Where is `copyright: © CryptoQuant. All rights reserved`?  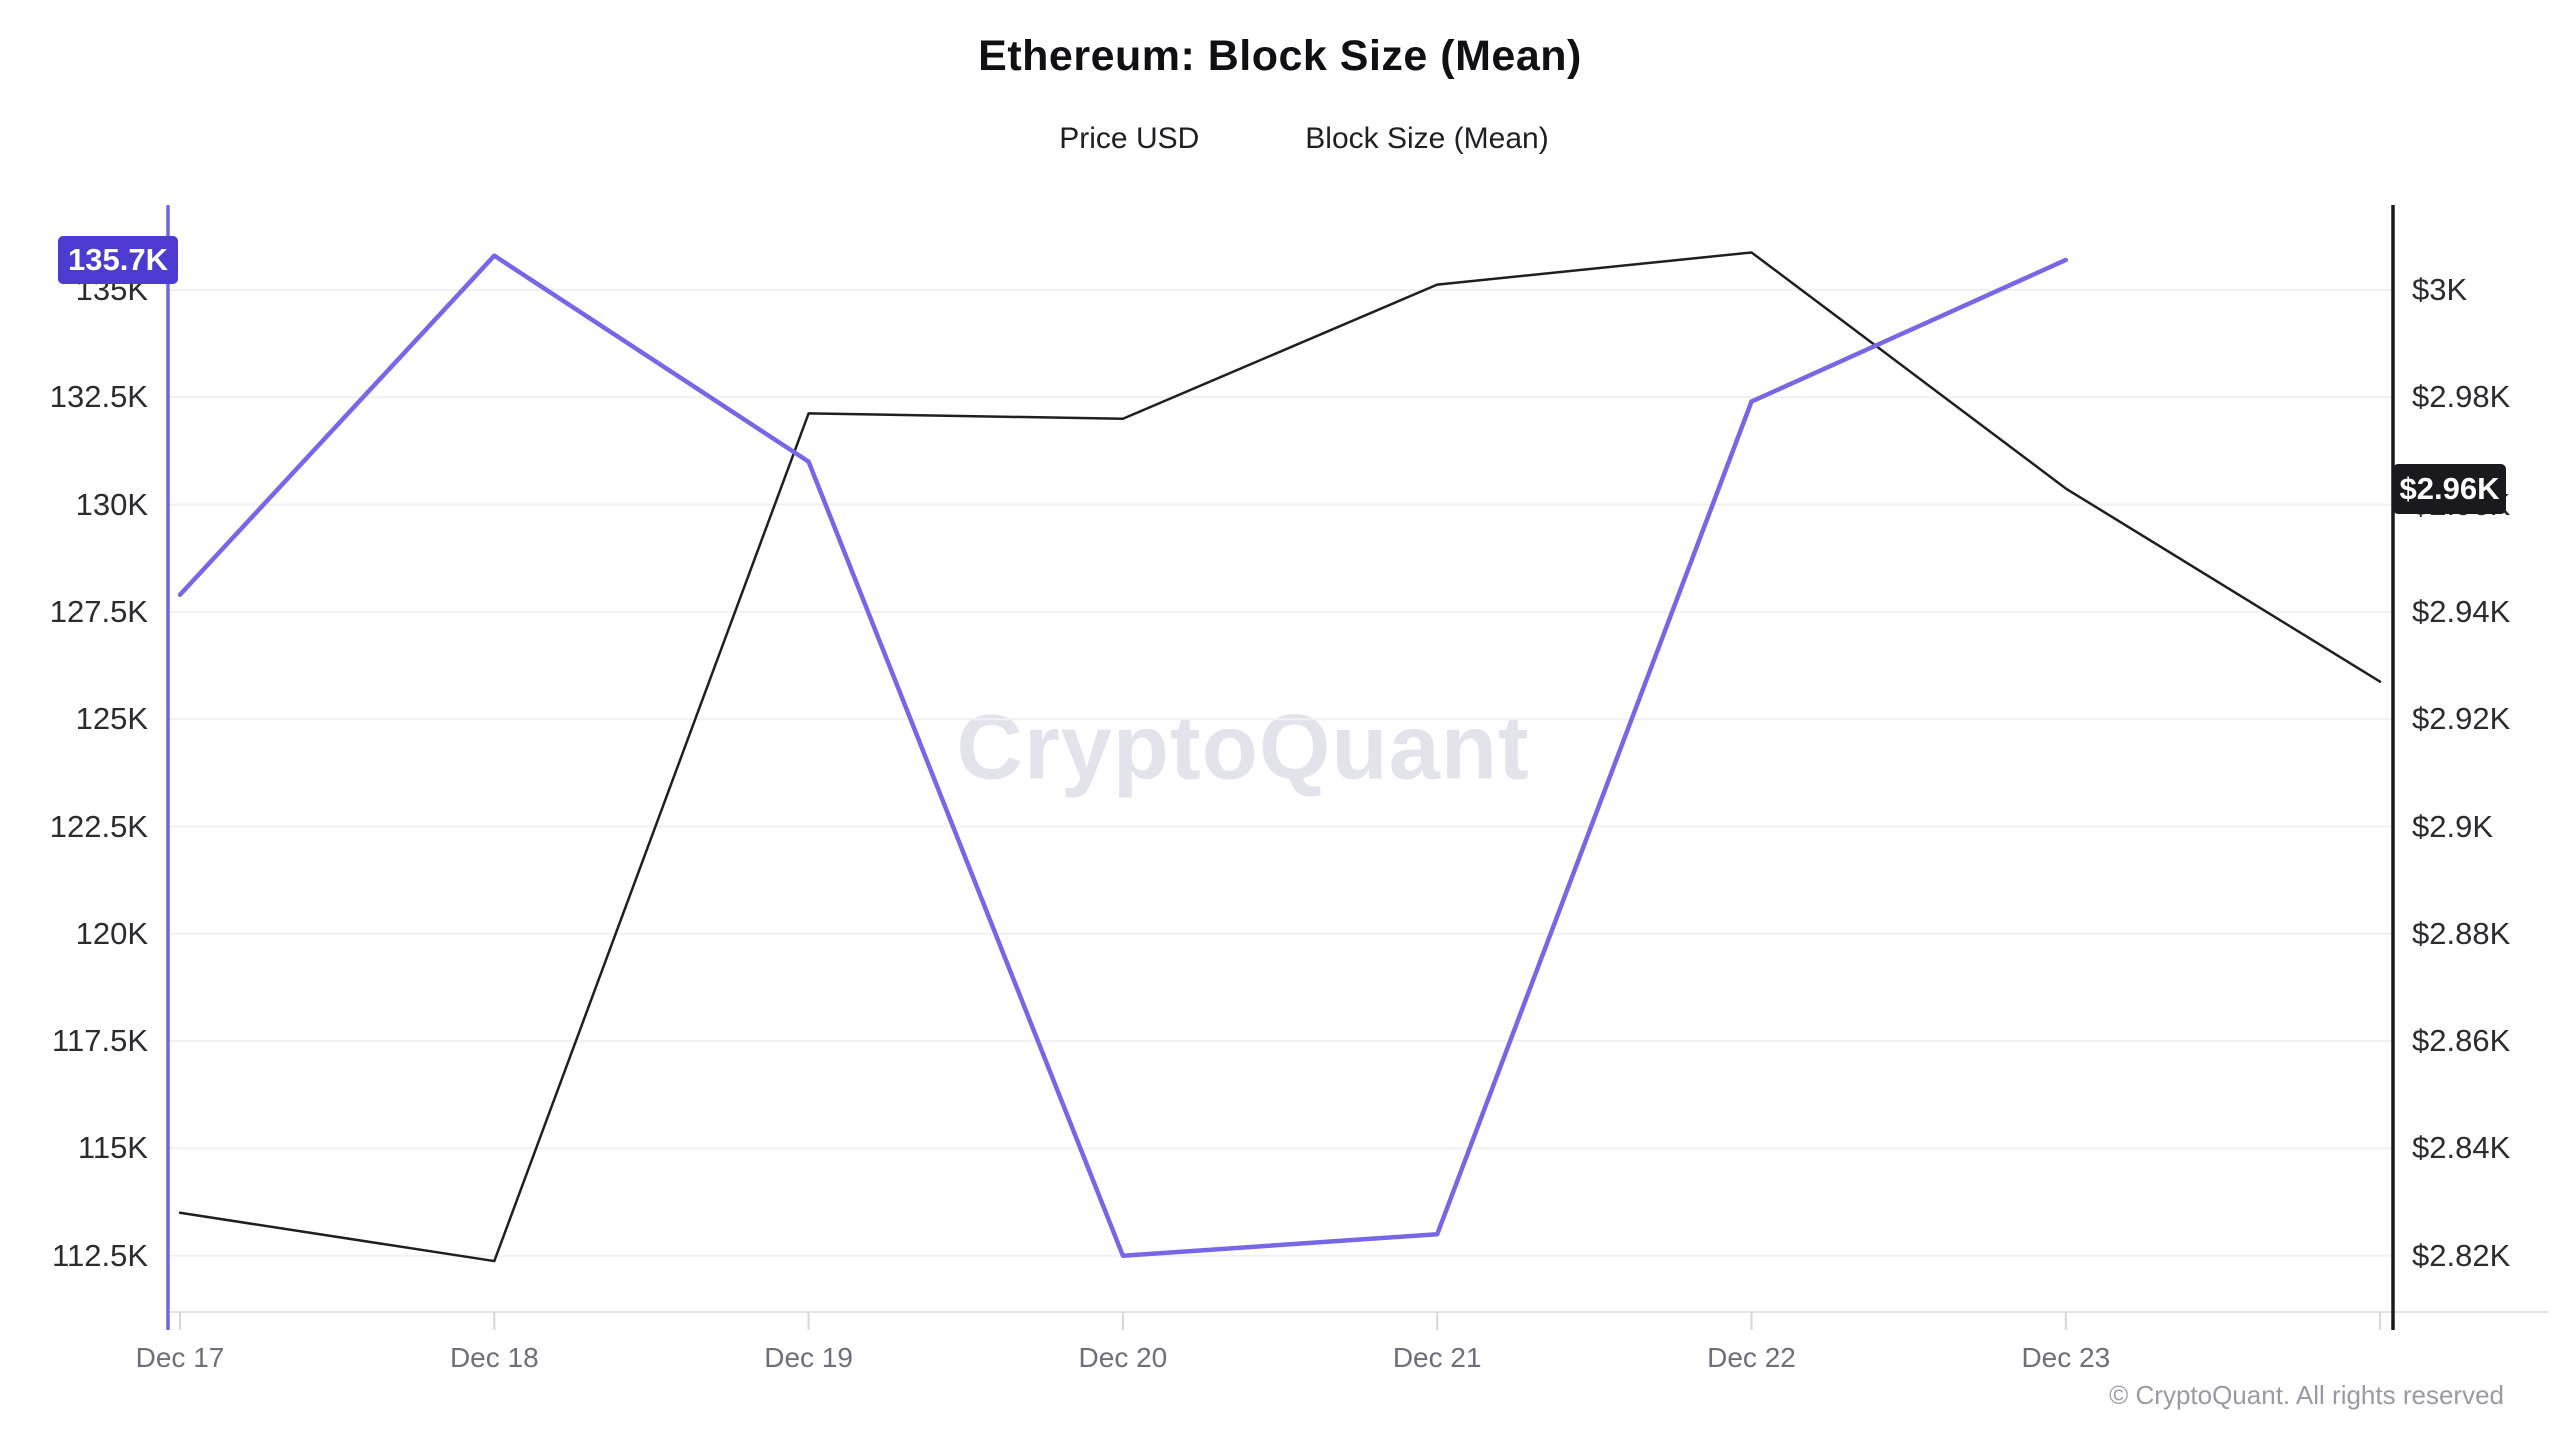
copyright: © CryptoQuant. All rights reserved is located at coordinates (2306, 1395).